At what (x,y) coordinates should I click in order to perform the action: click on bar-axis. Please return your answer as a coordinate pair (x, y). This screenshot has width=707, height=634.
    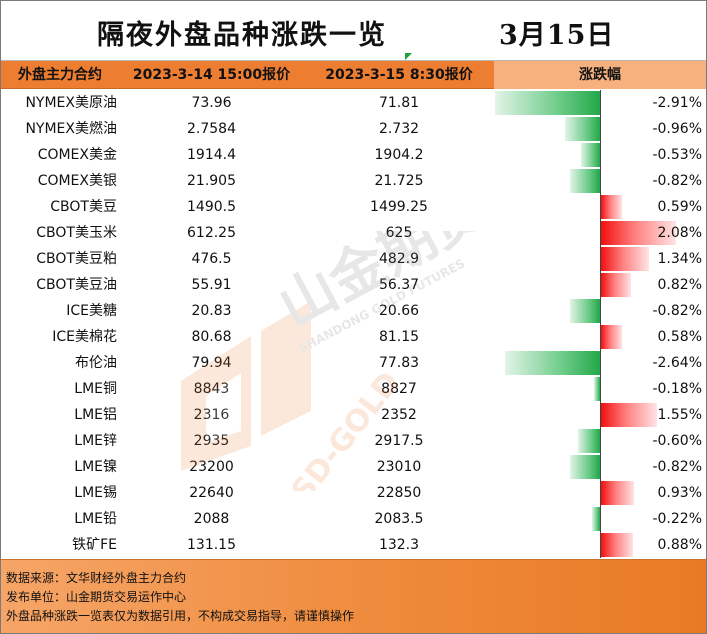
    Looking at the image, I should click on (600, 324).